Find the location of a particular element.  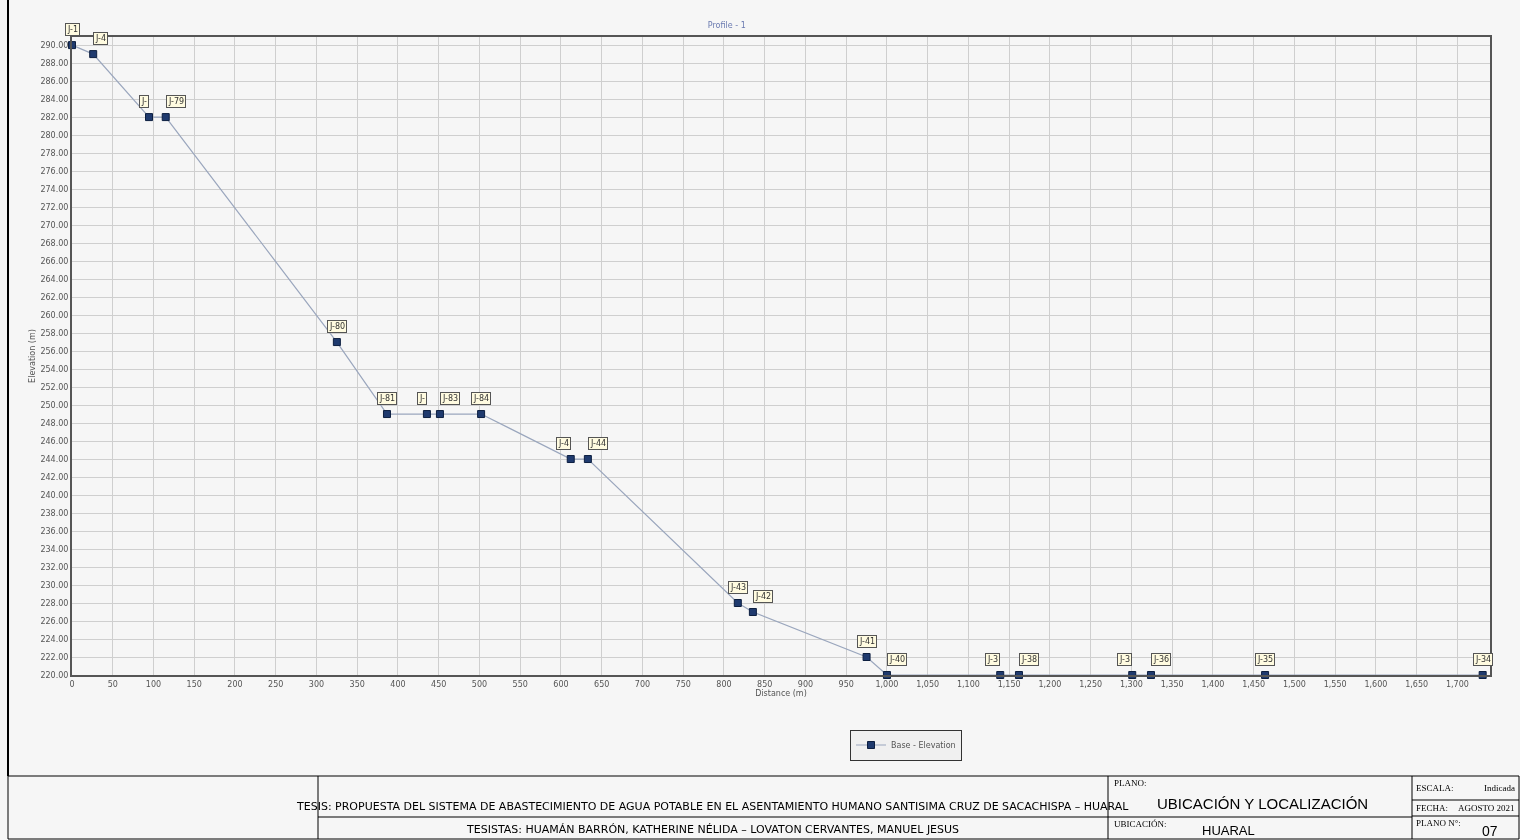

annotation: J-38 is located at coordinates (1029, 659).